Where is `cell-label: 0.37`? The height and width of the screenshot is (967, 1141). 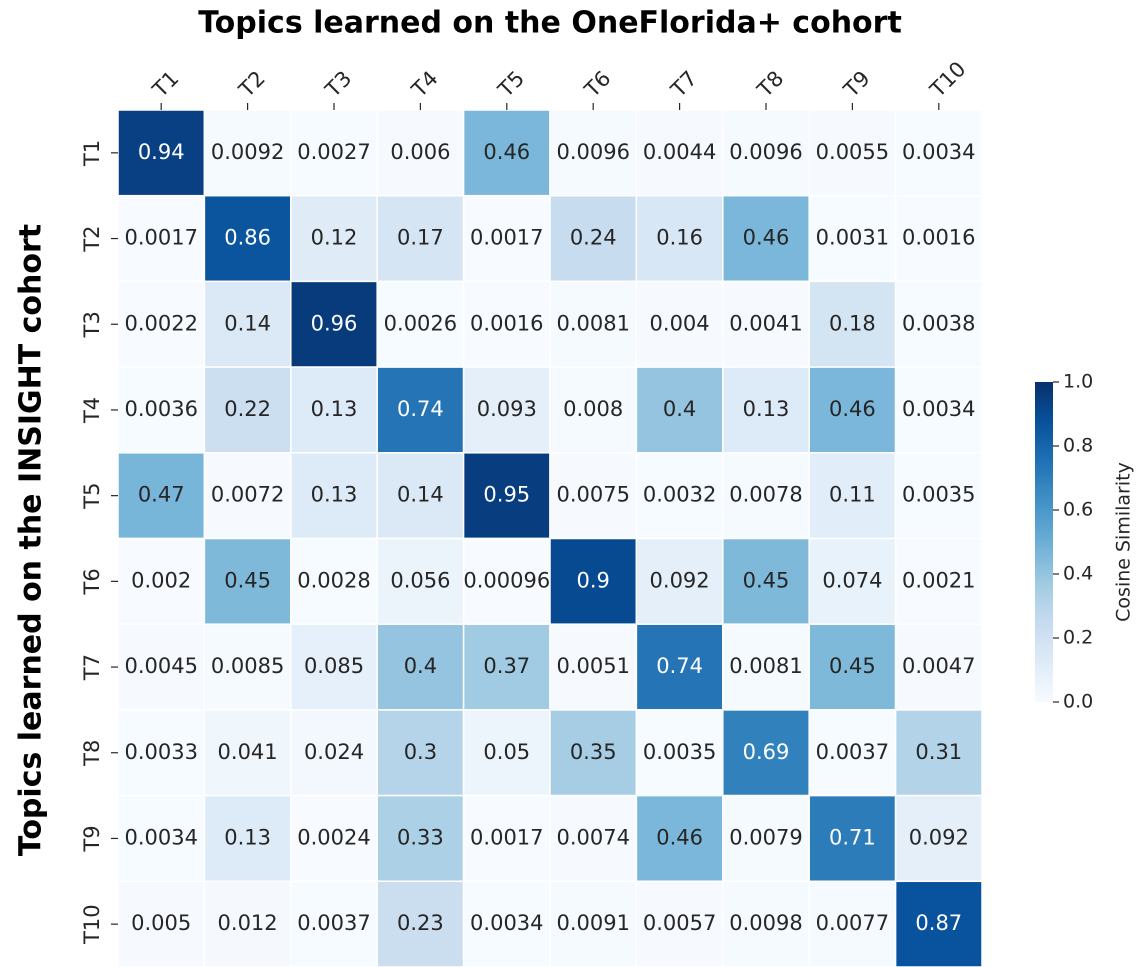
cell-label: 0.37 is located at coordinates (506, 666).